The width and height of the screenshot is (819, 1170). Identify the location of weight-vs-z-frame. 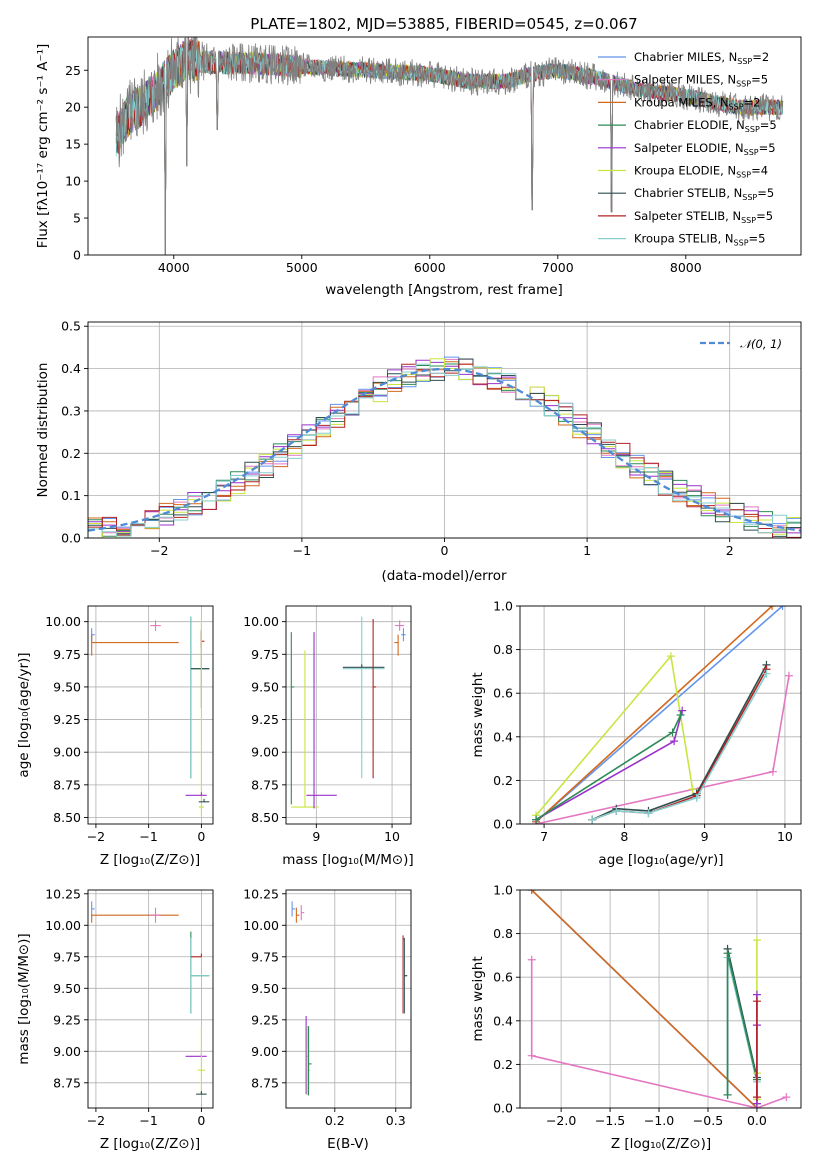
(660, 999).